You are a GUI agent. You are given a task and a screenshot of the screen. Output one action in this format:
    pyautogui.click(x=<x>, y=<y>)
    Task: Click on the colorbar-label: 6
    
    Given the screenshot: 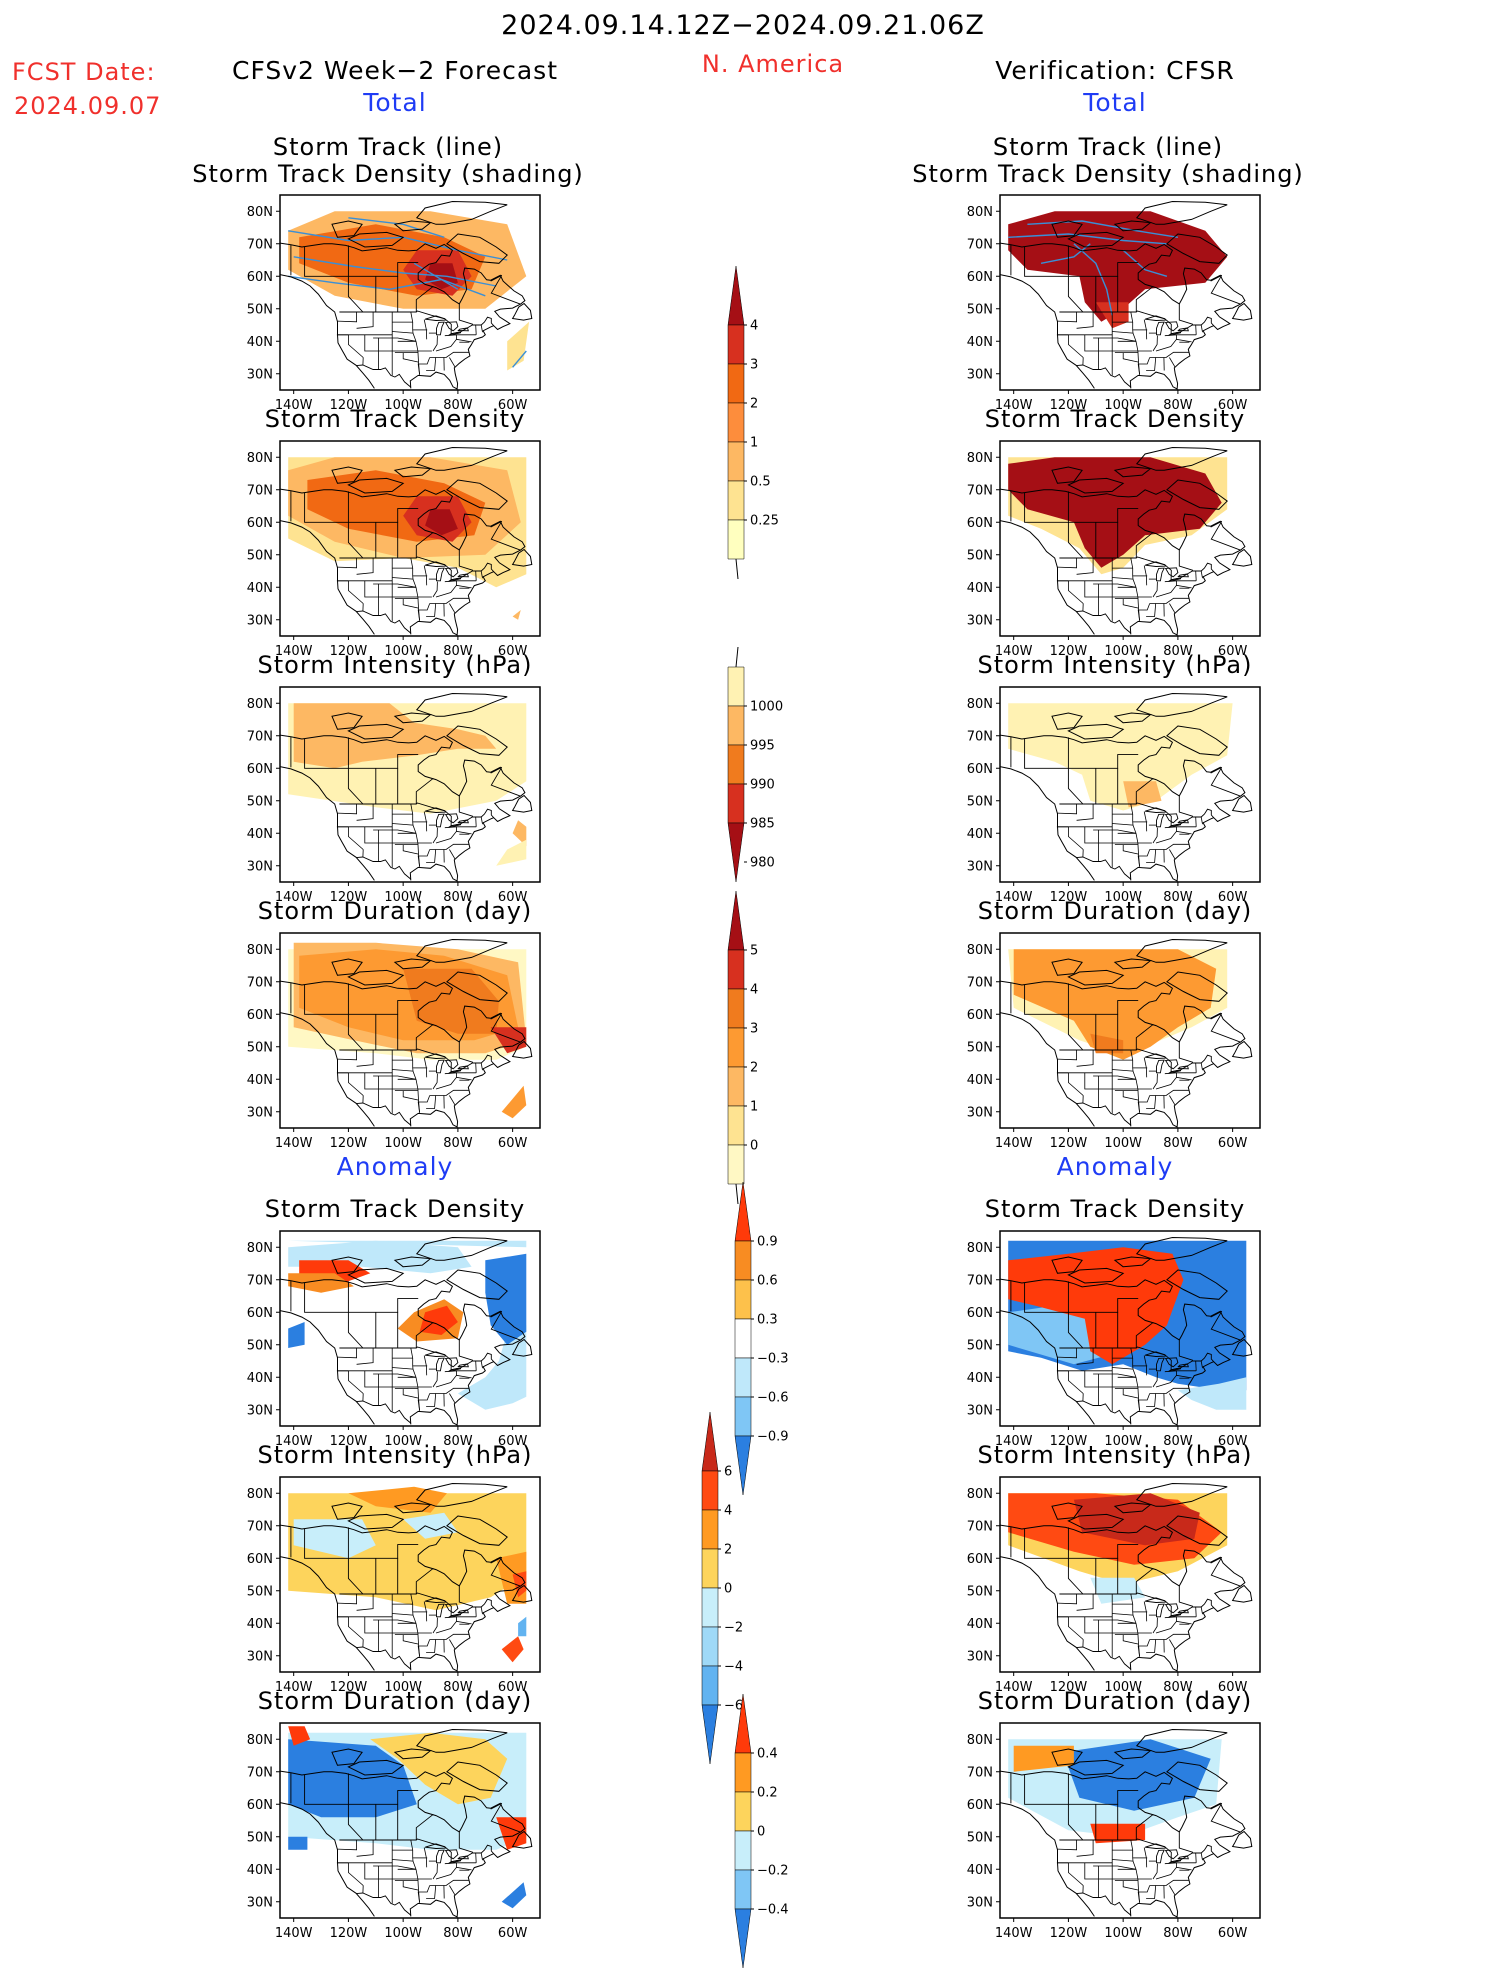 What is the action you would take?
    pyautogui.click(x=728, y=1472)
    